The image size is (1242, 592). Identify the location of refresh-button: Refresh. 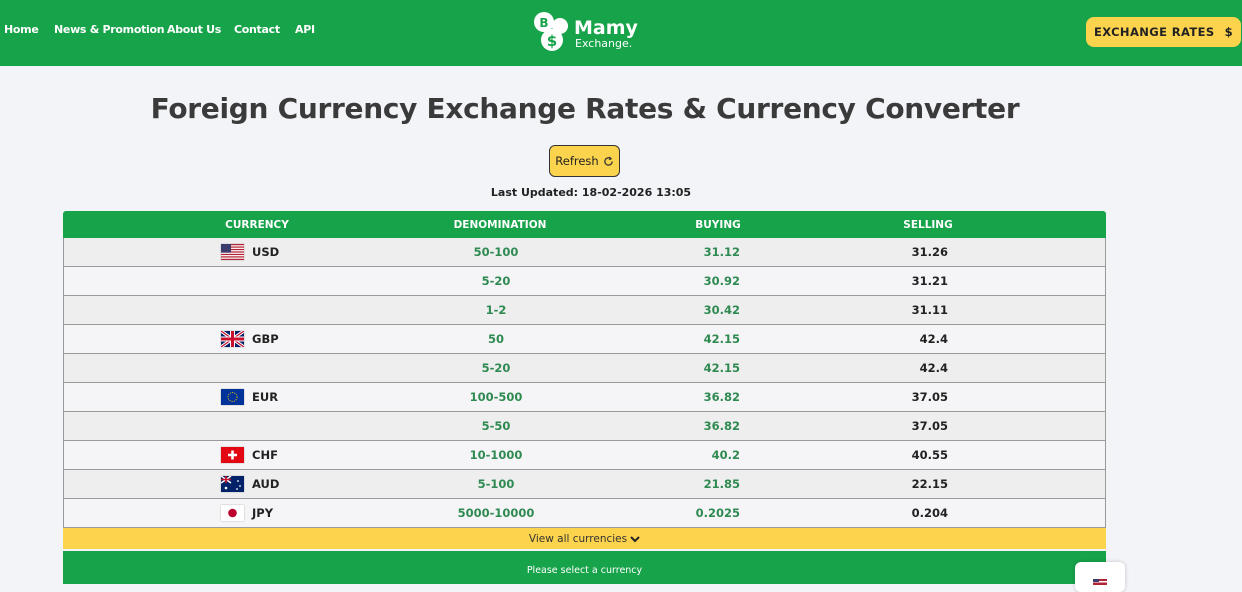
(584, 161).